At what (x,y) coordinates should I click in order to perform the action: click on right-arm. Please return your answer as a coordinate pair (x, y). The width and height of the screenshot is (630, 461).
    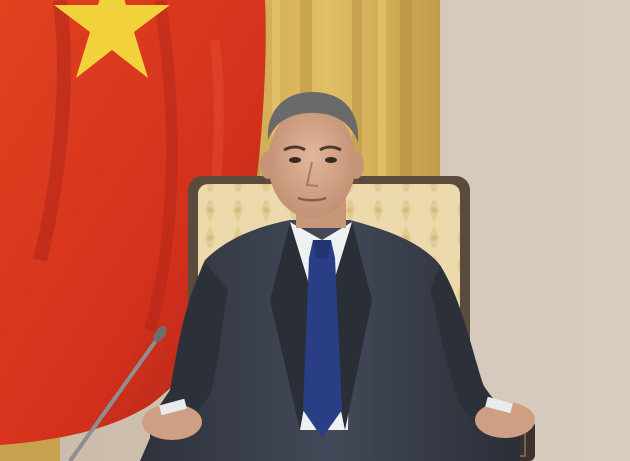
    Looking at the image, I should click on (470, 347).